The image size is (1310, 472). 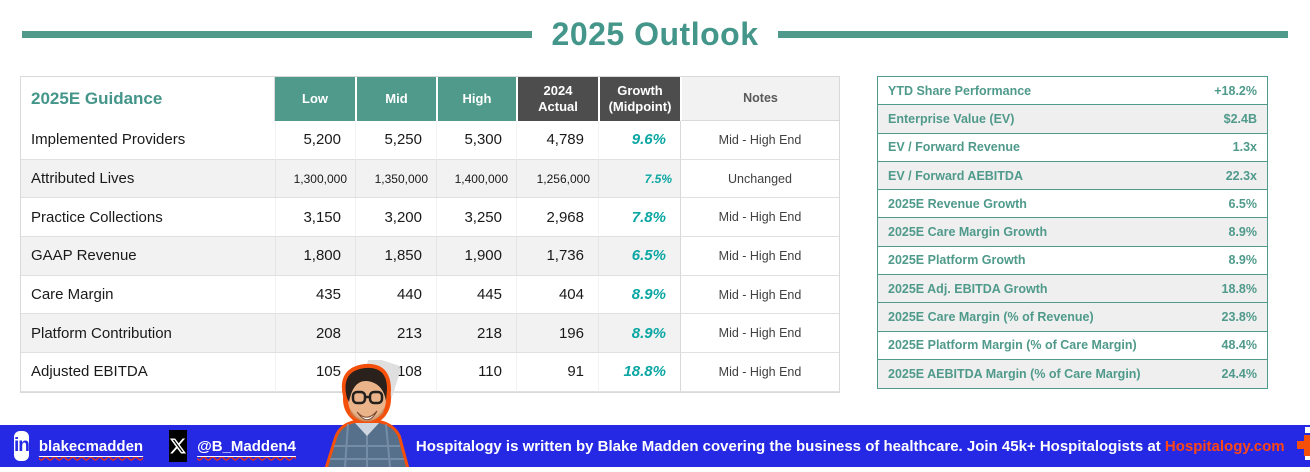 I want to click on guidance-header-mid: Mid, so click(x=395, y=99).